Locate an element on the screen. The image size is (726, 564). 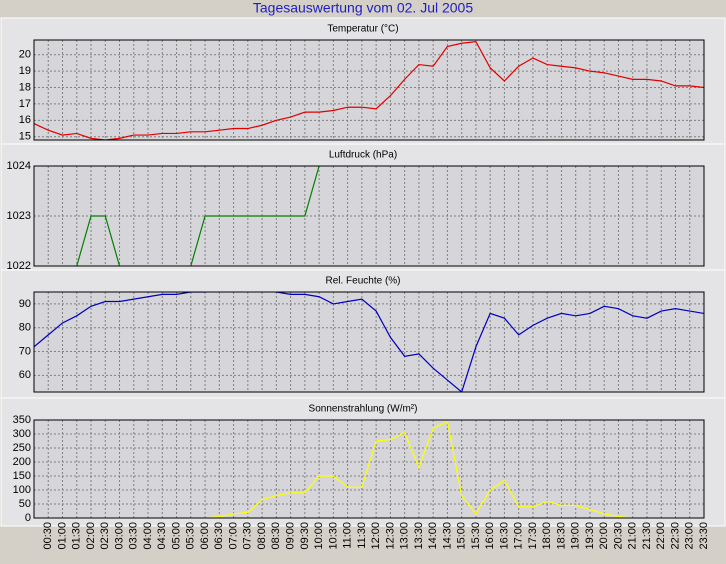
x-tick-label: 05:00 is located at coordinates (176, 536).